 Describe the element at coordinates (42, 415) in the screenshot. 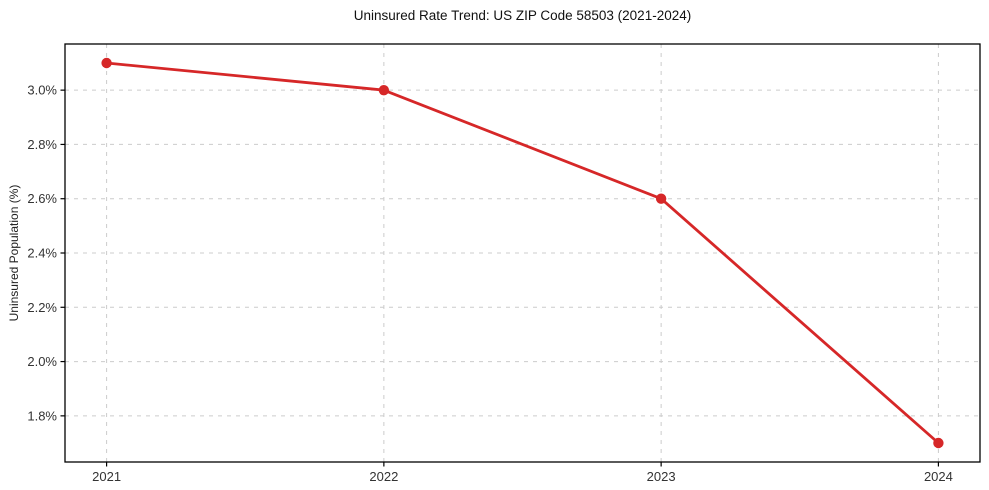

I see `y-tick-label: 1.8%` at that location.